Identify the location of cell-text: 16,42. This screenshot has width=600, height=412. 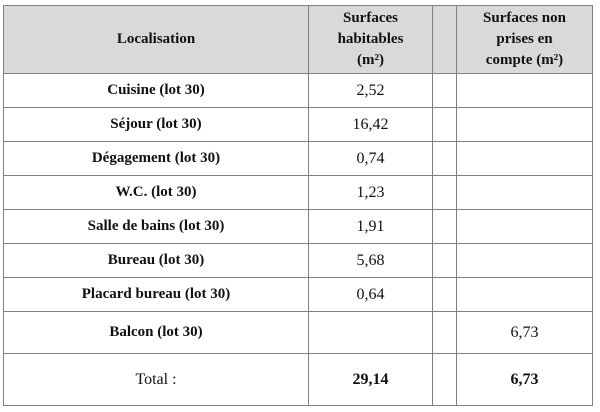
(370, 124).